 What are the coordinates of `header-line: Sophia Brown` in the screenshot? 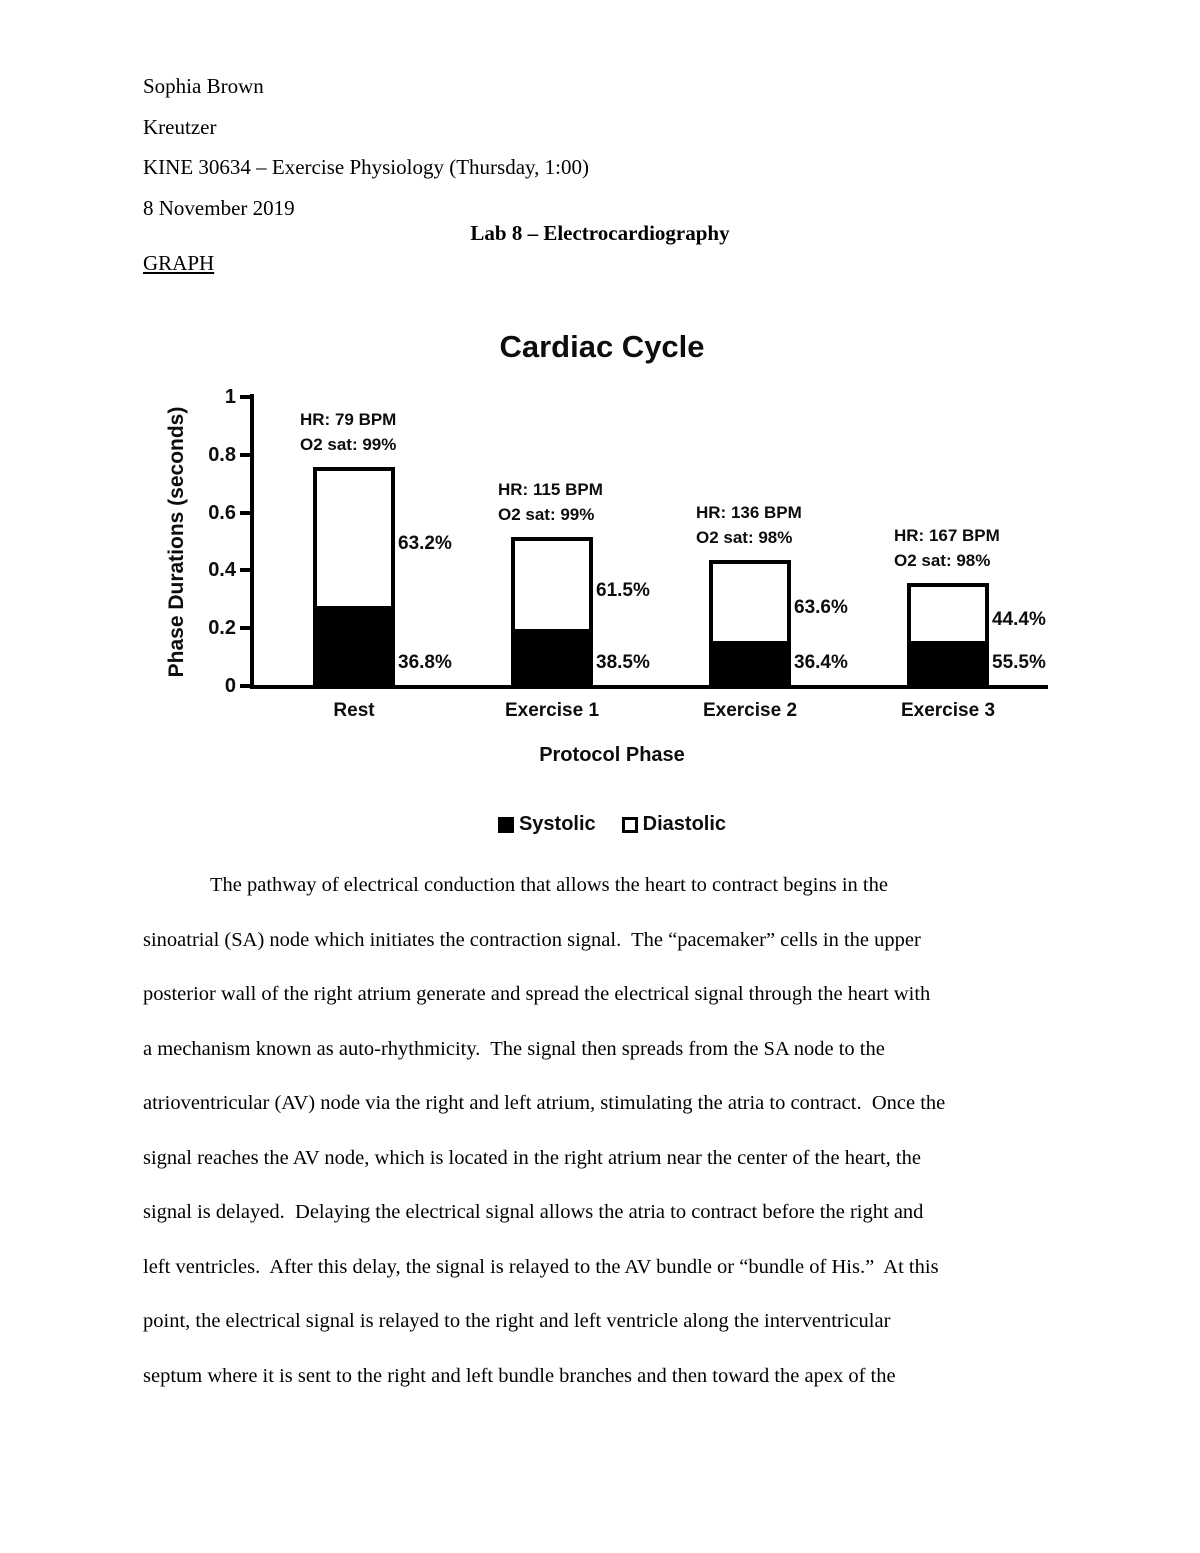 It's located at (203, 86).